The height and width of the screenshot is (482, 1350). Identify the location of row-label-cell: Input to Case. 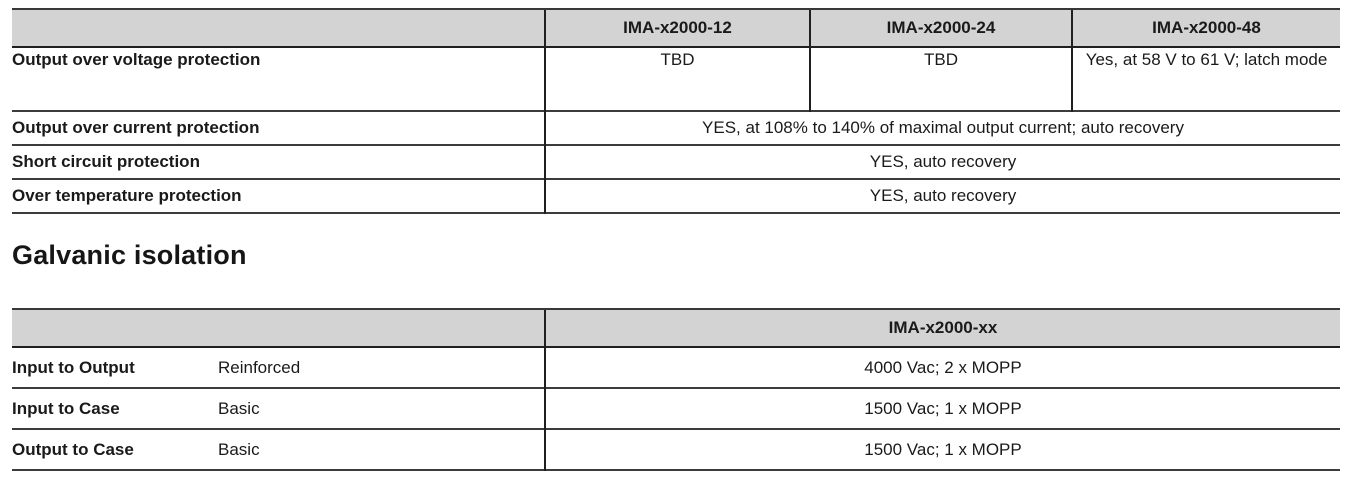
(115, 408).